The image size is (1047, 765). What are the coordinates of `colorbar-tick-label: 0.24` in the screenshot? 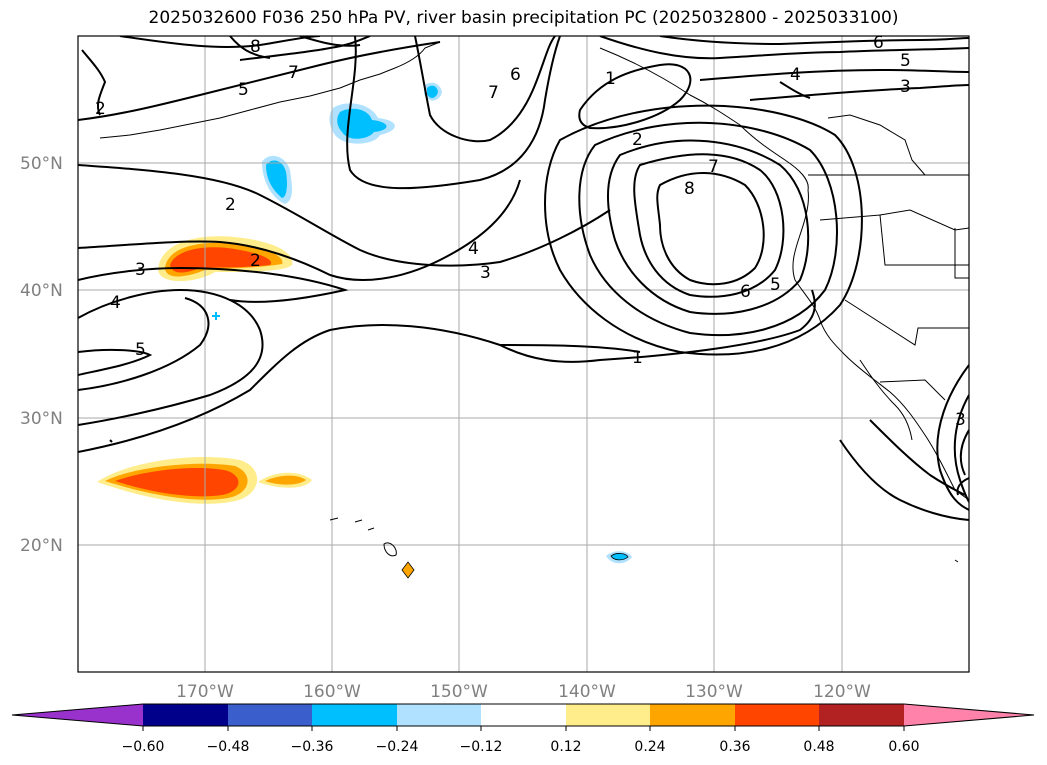 It's located at (649, 747).